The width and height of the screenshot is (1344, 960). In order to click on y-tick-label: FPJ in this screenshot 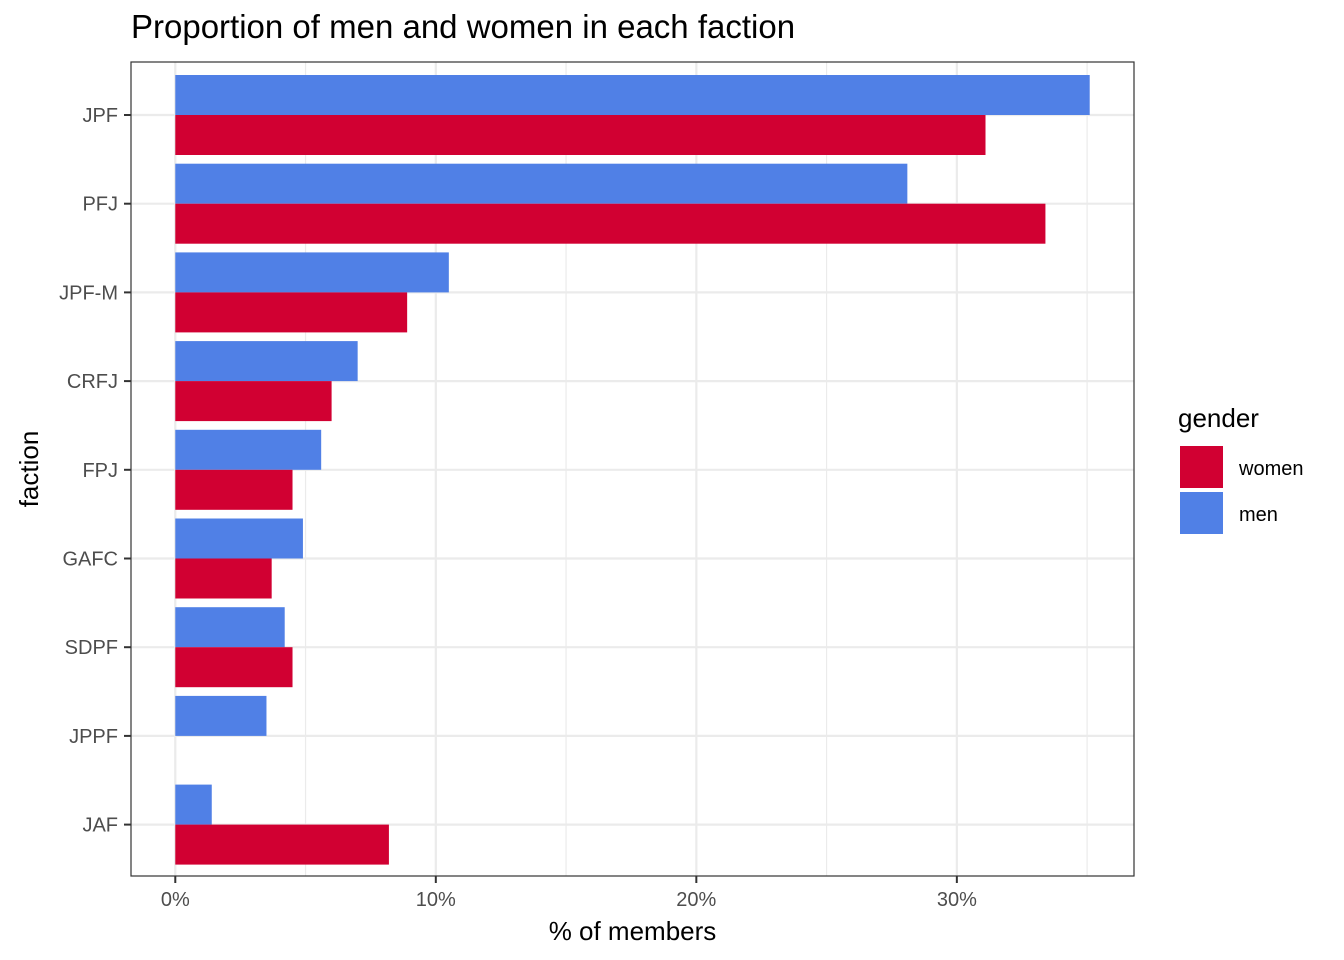, I will do `click(100, 471)`.